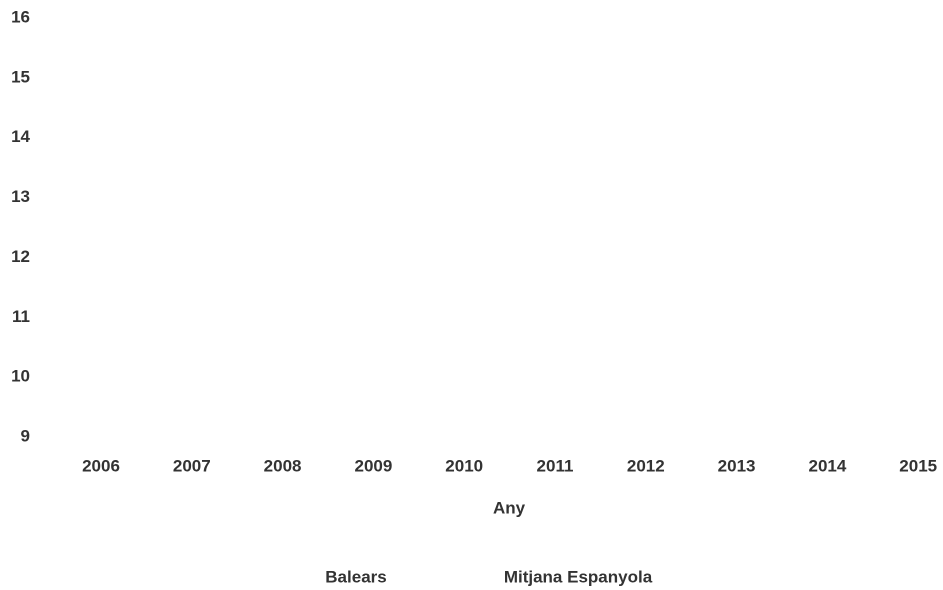 The image size is (943, 590). What do you see at coordinates (827, 465) in the screenshot?
I see `x-tick-label: 2014` at bounding box center [827, 465].